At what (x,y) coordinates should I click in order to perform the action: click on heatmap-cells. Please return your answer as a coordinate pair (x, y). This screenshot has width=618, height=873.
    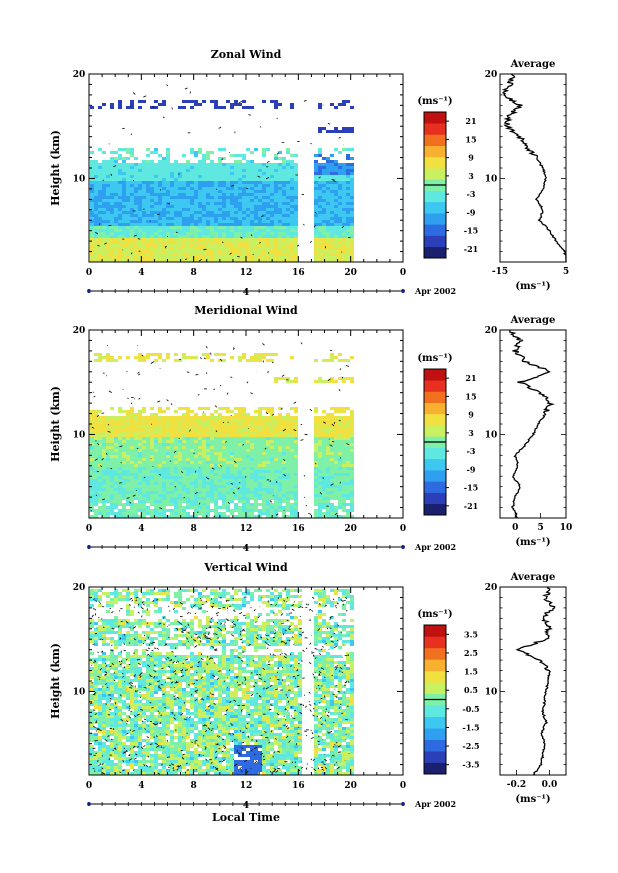
    Looking at the image, I should click on (222, 435).